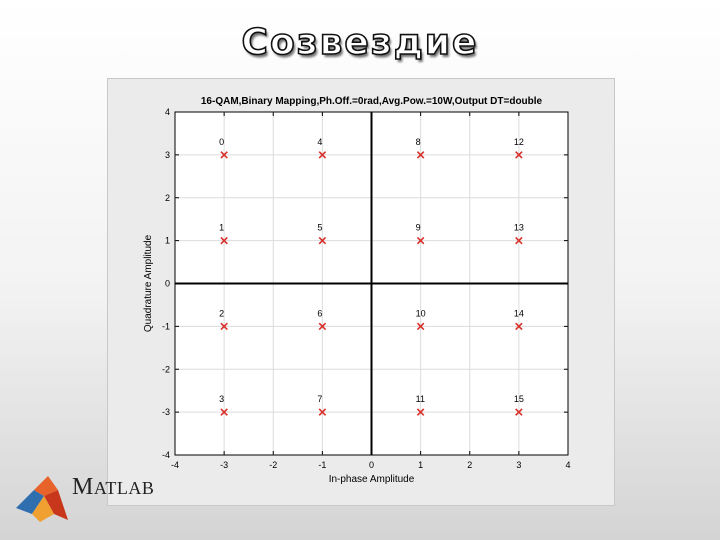  Describe the element at coordinates (372, 479) in the screenshot. I see `x-axis-label: In-phase Amplitude` at that location.